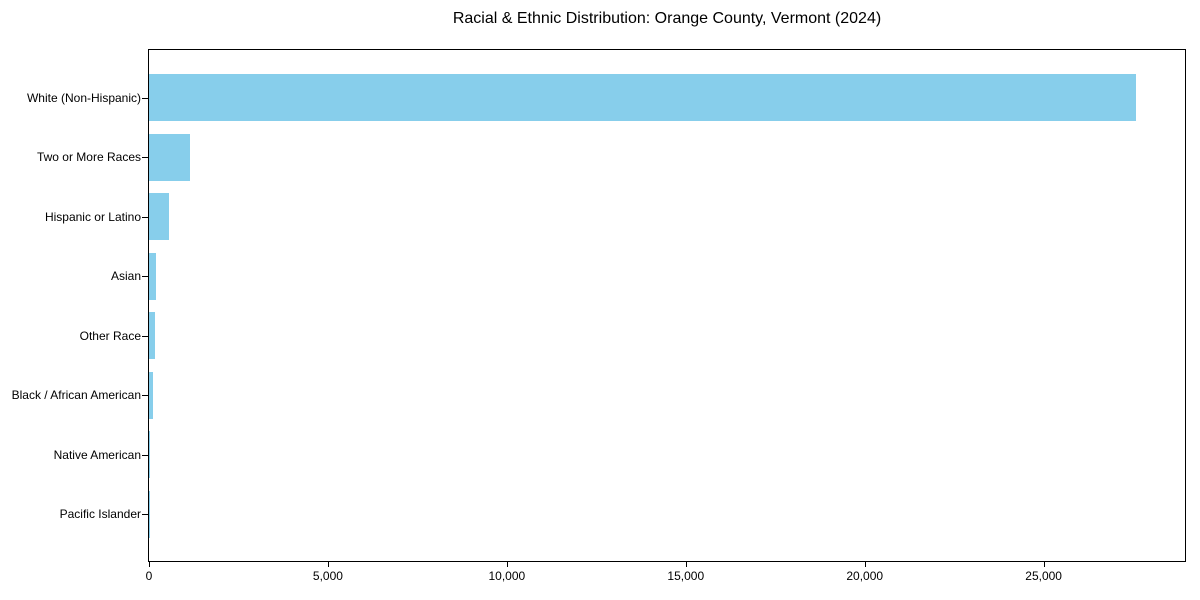  What do you see at coordinates (686, 576) in the screenshot?
I see `x-tick-label: 15,000` at bounding box center [686, 576].